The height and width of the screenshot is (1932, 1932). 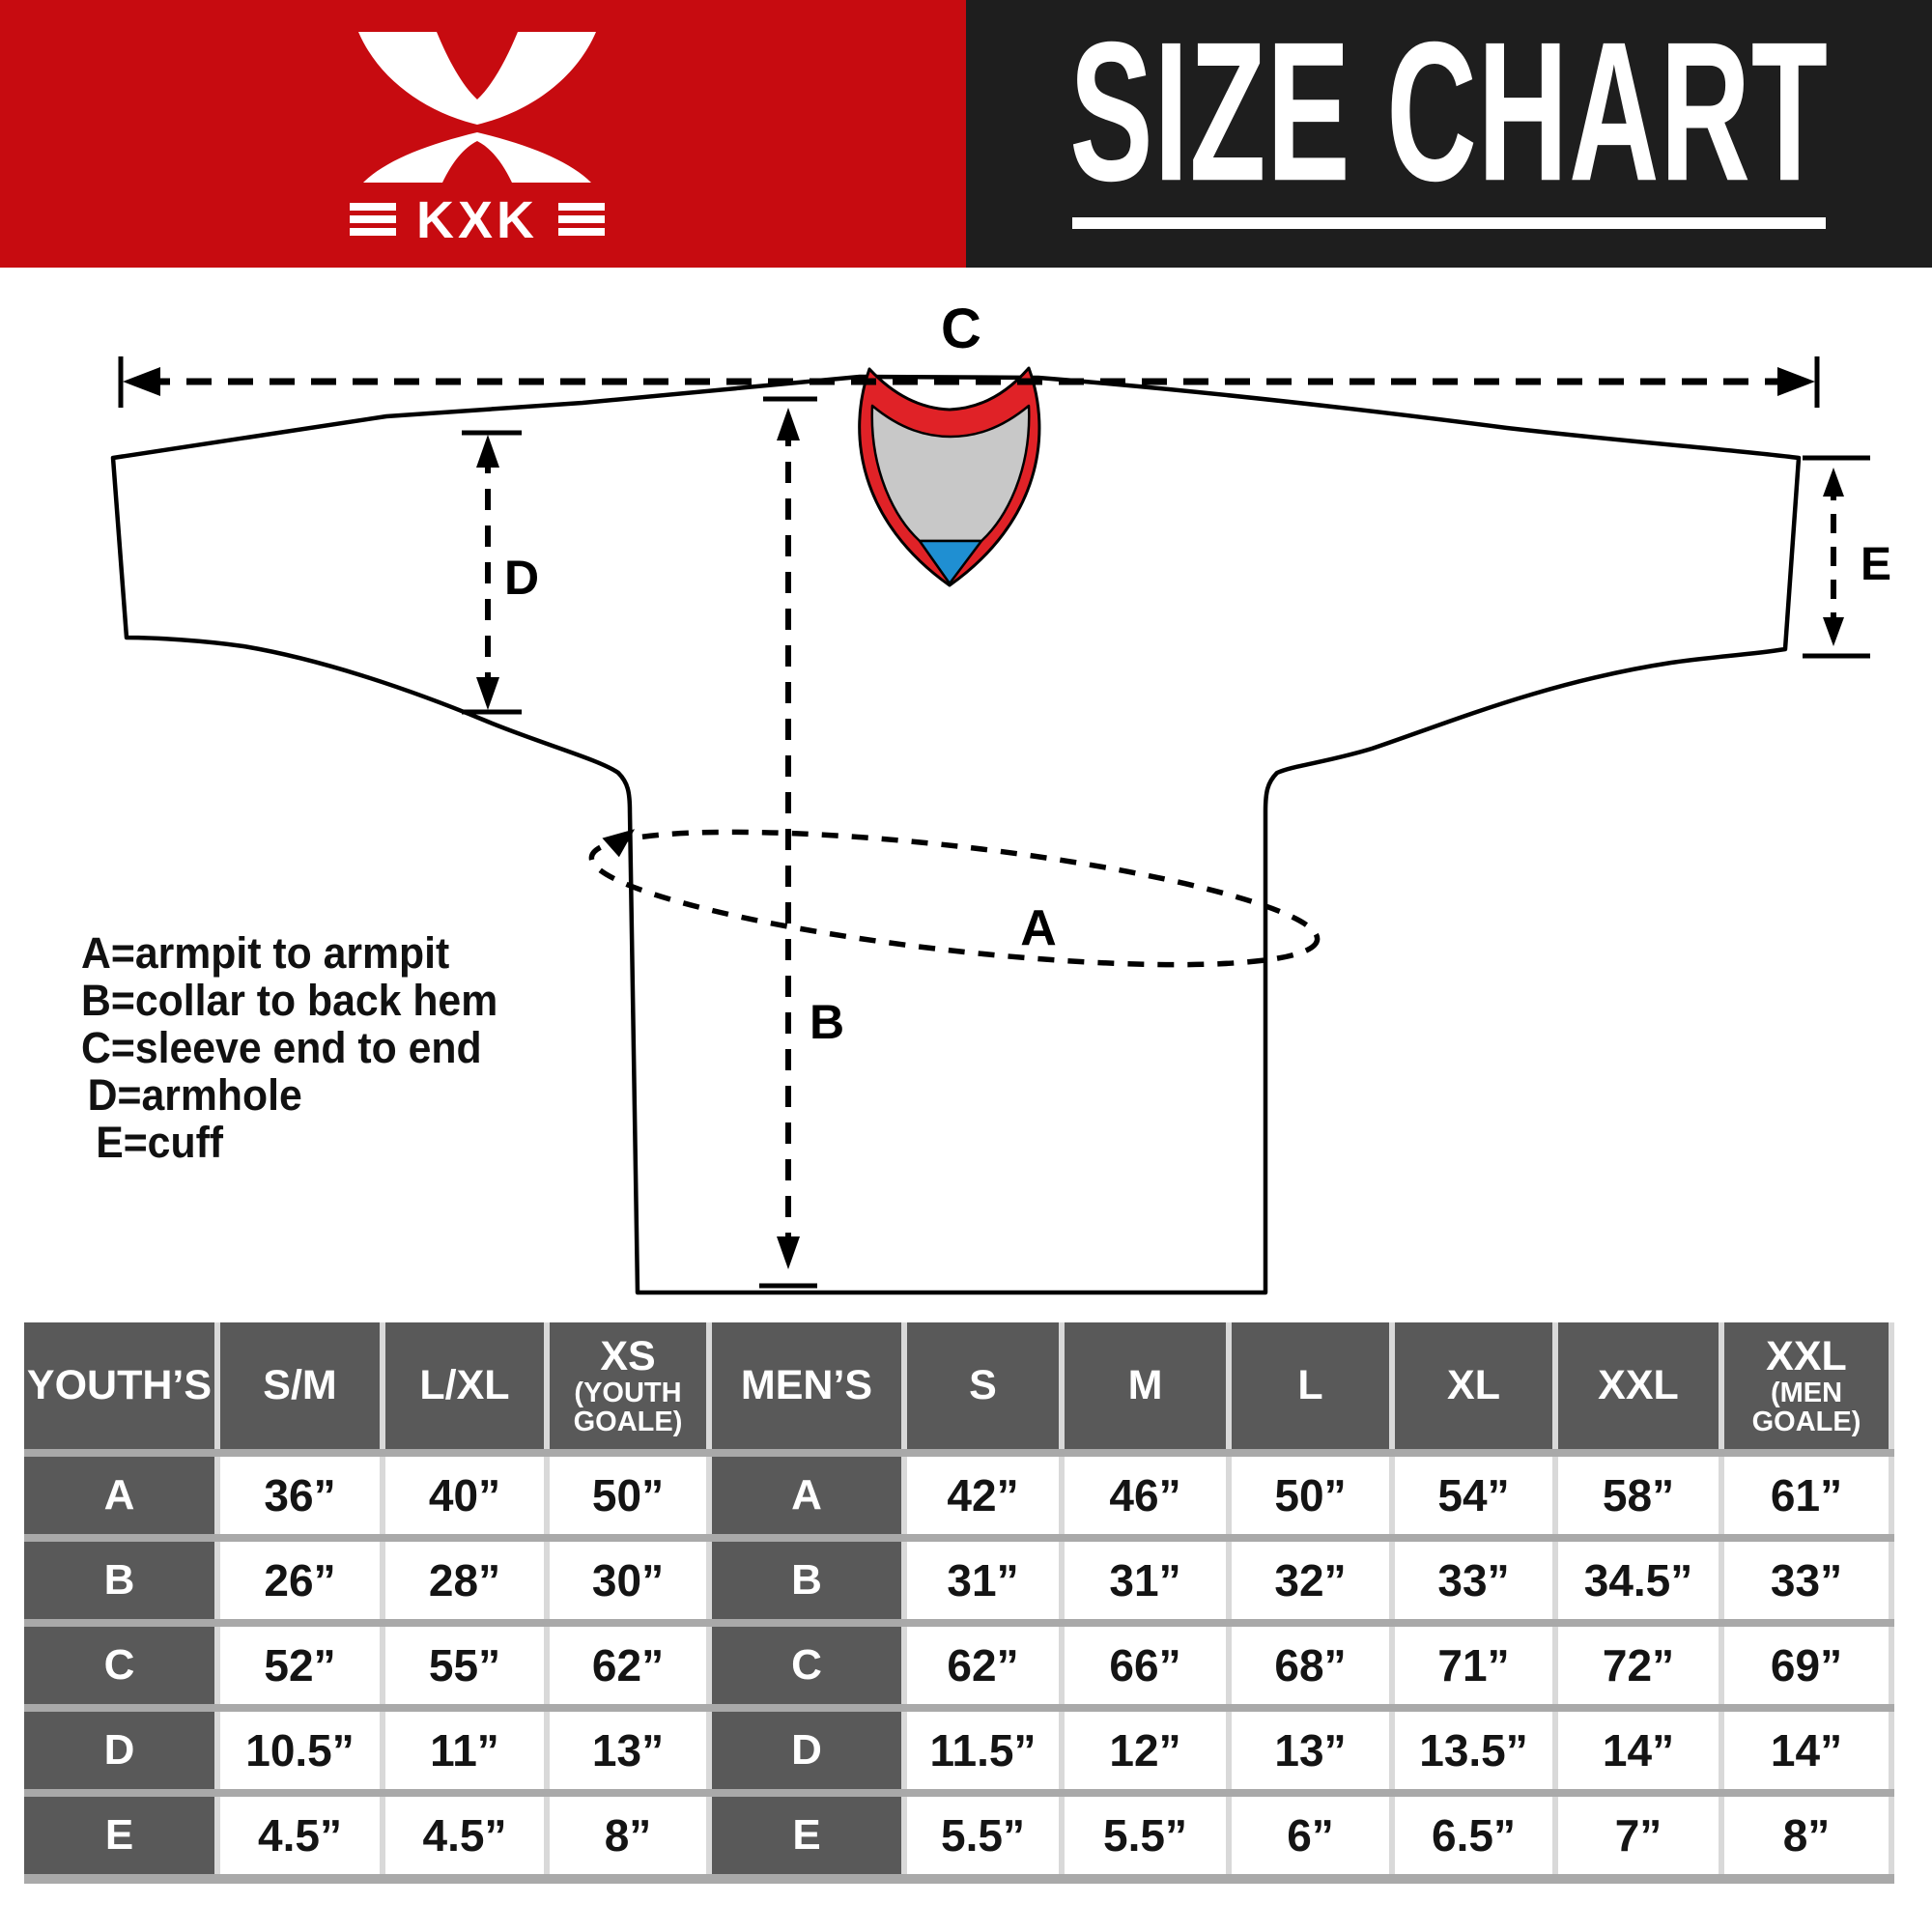 I want to click on size-cell: 66”, so click(x=1145, y=1665).